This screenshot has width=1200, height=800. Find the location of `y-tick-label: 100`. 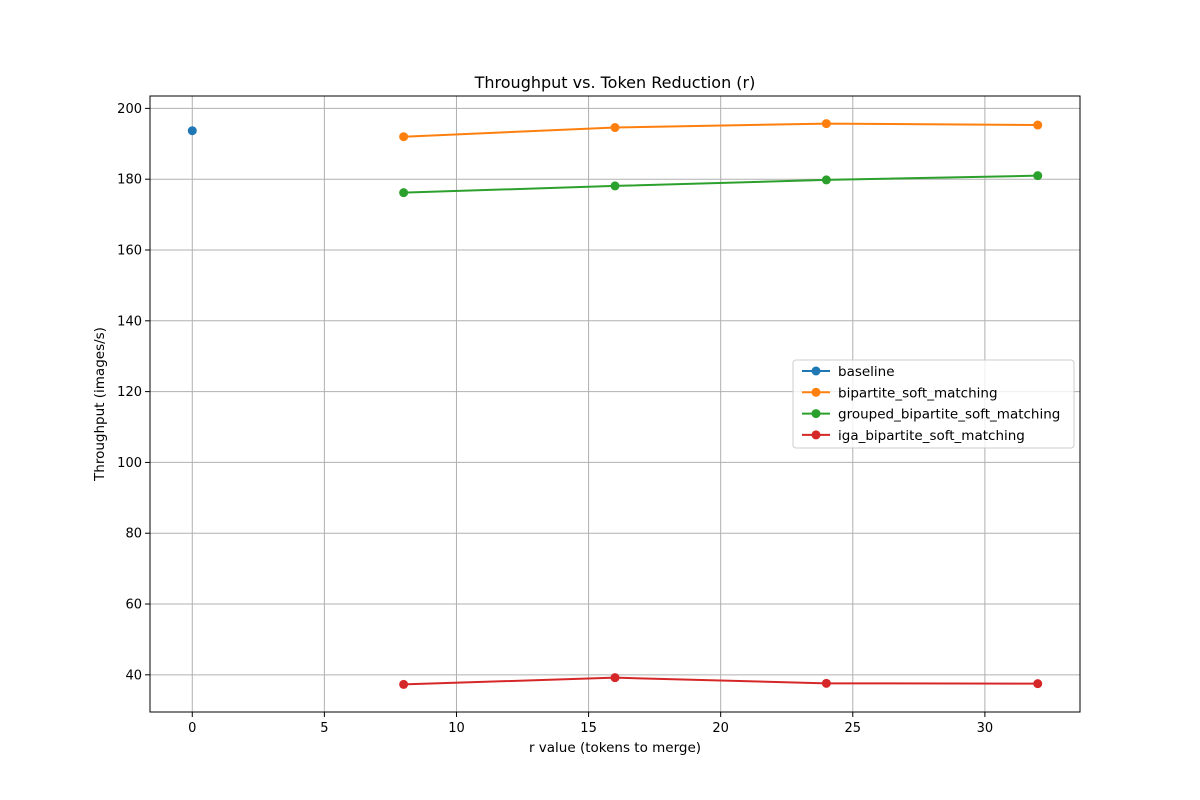

y-tick-label: 100 is located at coordinates (129, 463).